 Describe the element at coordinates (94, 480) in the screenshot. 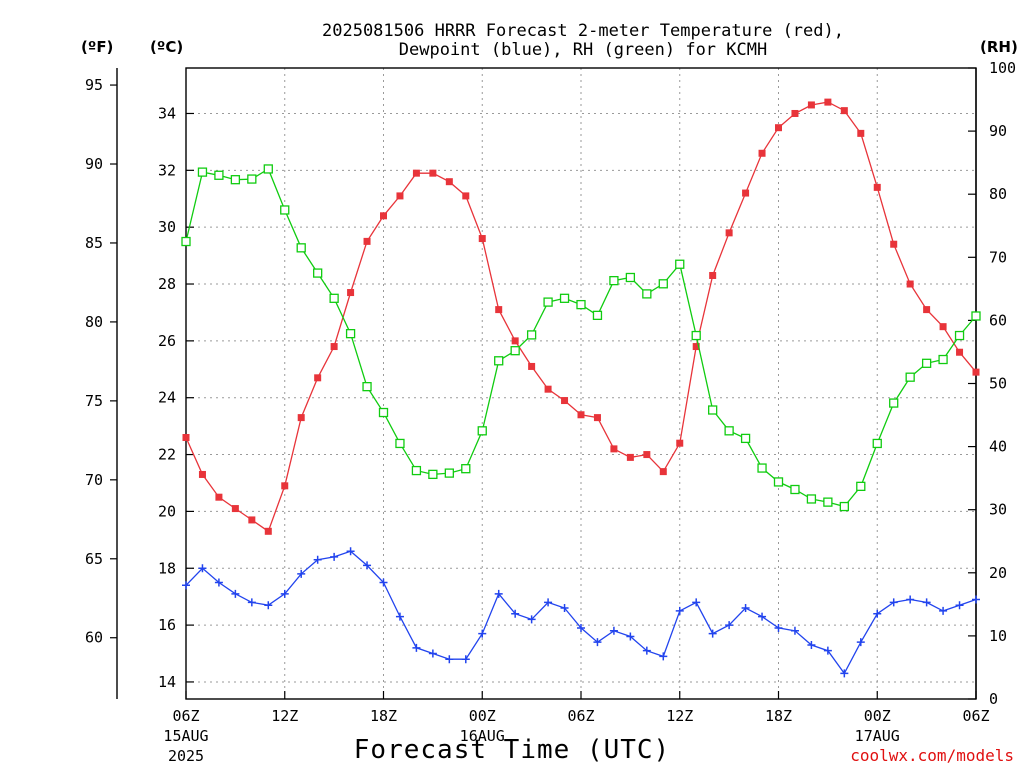

I see `fahrenheit-tick-label: 70` at that location.